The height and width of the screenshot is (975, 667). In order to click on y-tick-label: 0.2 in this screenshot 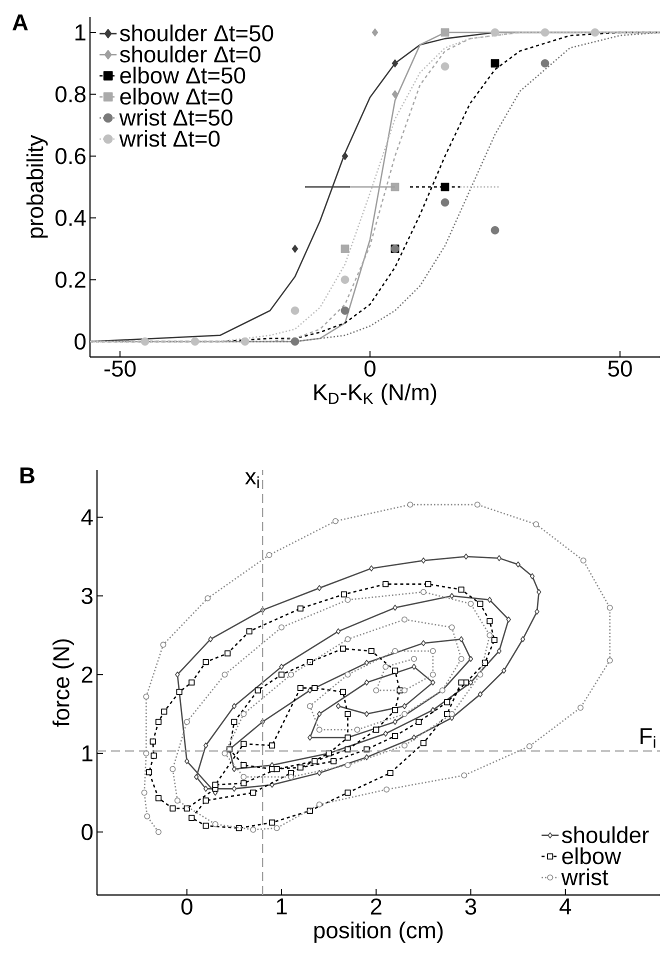, I will do `click(71, 280)`.